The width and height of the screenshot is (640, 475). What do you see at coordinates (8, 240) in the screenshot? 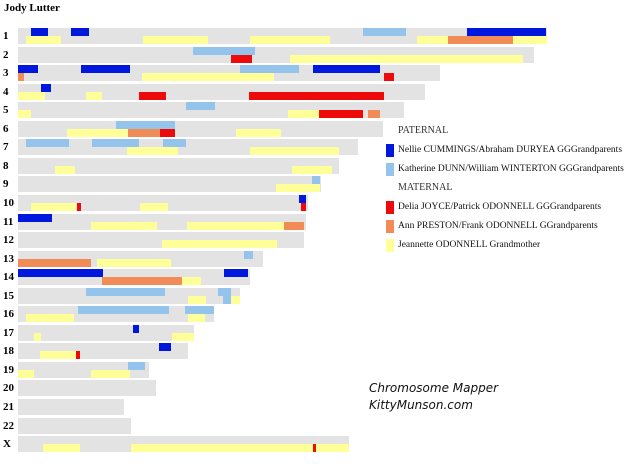
I see `chromosome-label-12: 12` at bounding box center [8, 240].